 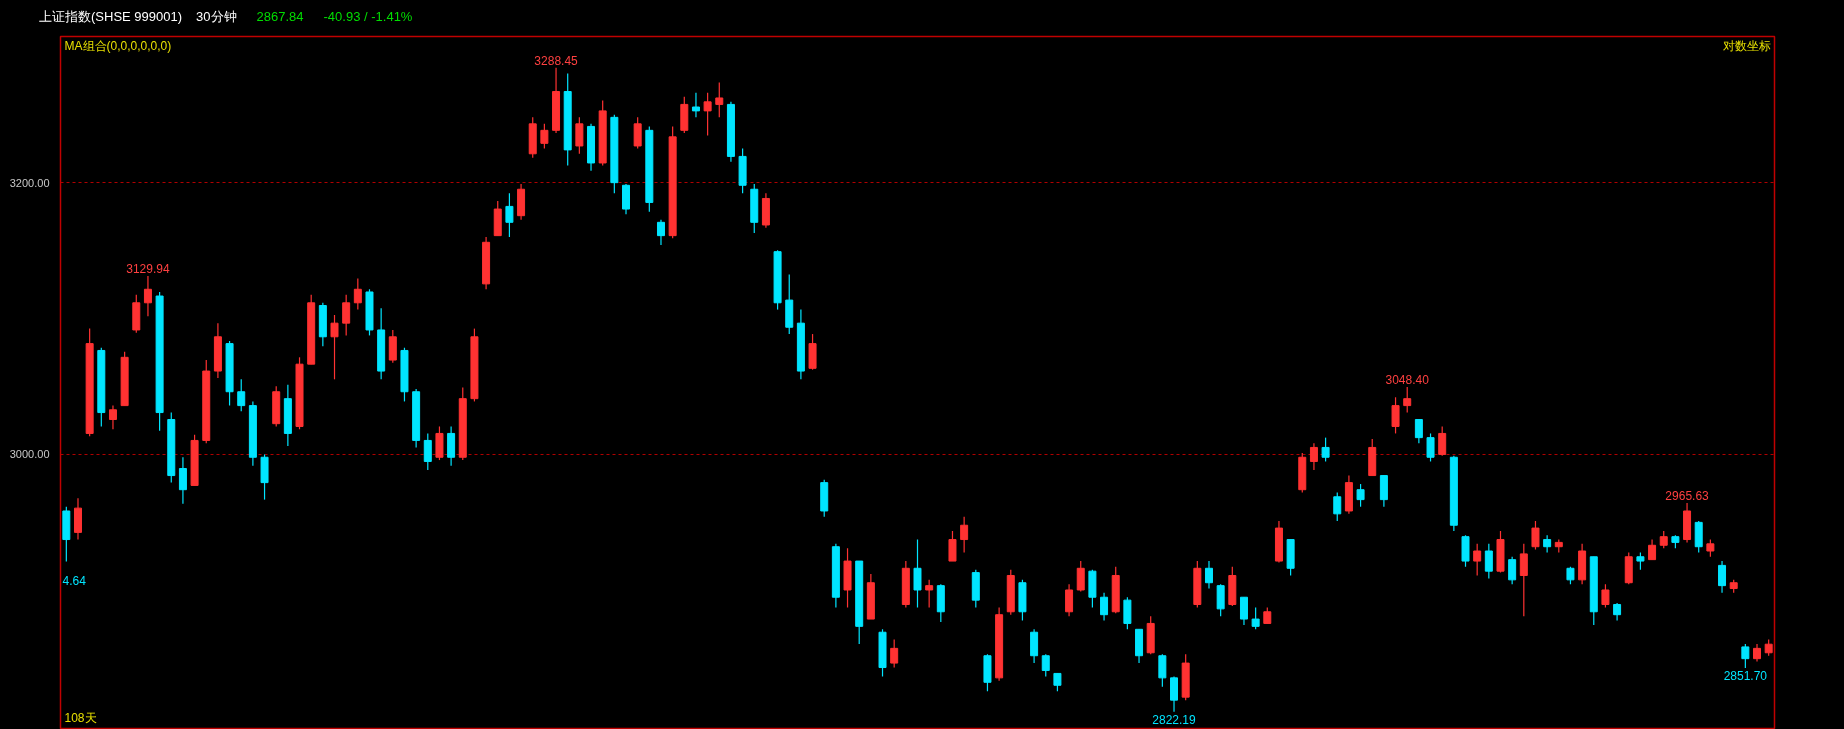 I want to click on chart-title: 上证指数(SHSE 999001), so click(x=111, y=16).